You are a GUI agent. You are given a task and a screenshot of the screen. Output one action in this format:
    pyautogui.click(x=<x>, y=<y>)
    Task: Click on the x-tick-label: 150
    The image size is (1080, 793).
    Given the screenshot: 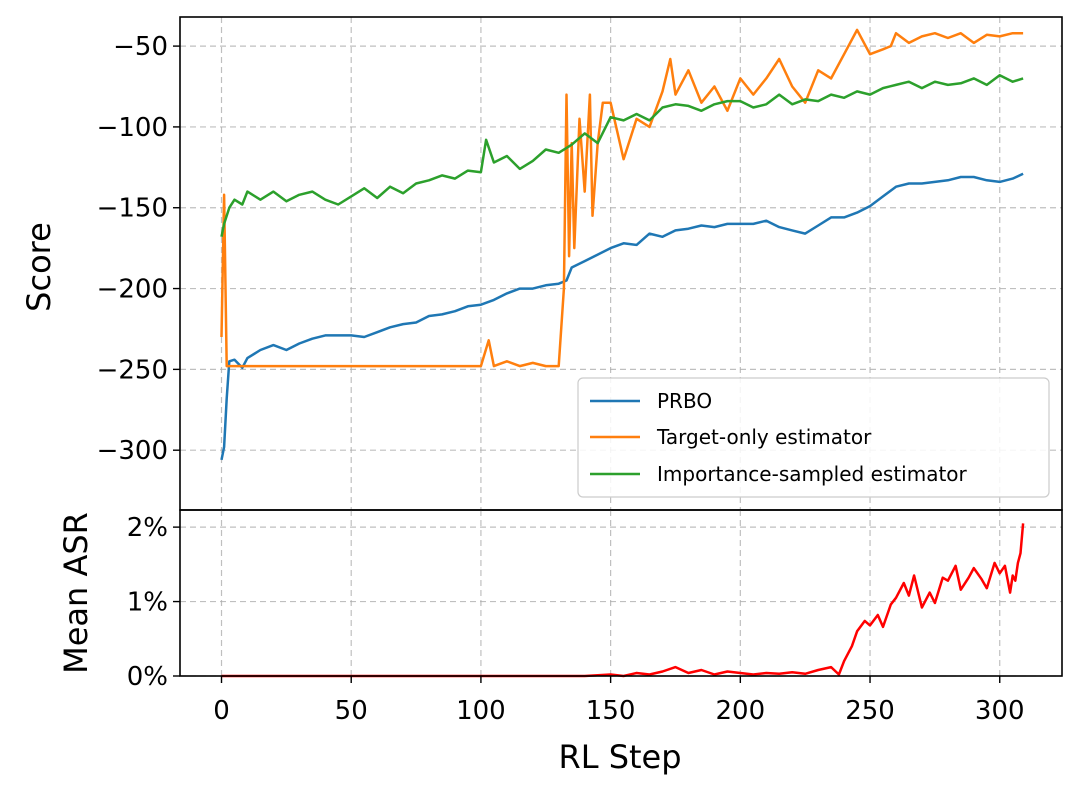 What is the action you would take?
    pyautogui.click(x=611, y=711)
    